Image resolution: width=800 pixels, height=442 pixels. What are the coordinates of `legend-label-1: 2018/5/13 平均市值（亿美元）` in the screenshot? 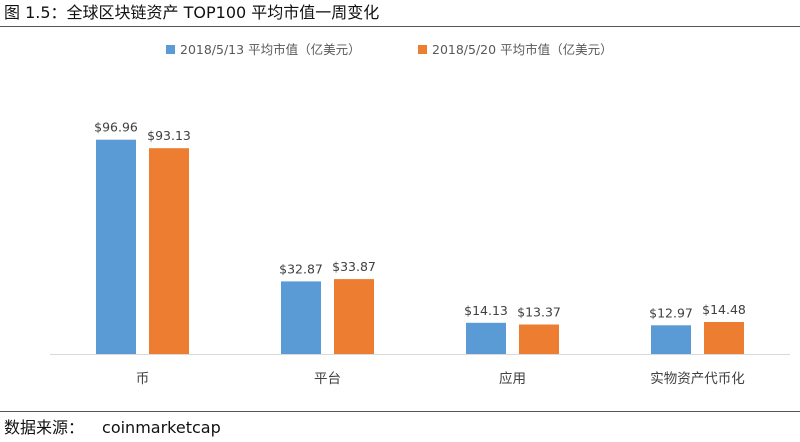 It's located at (270, 49).